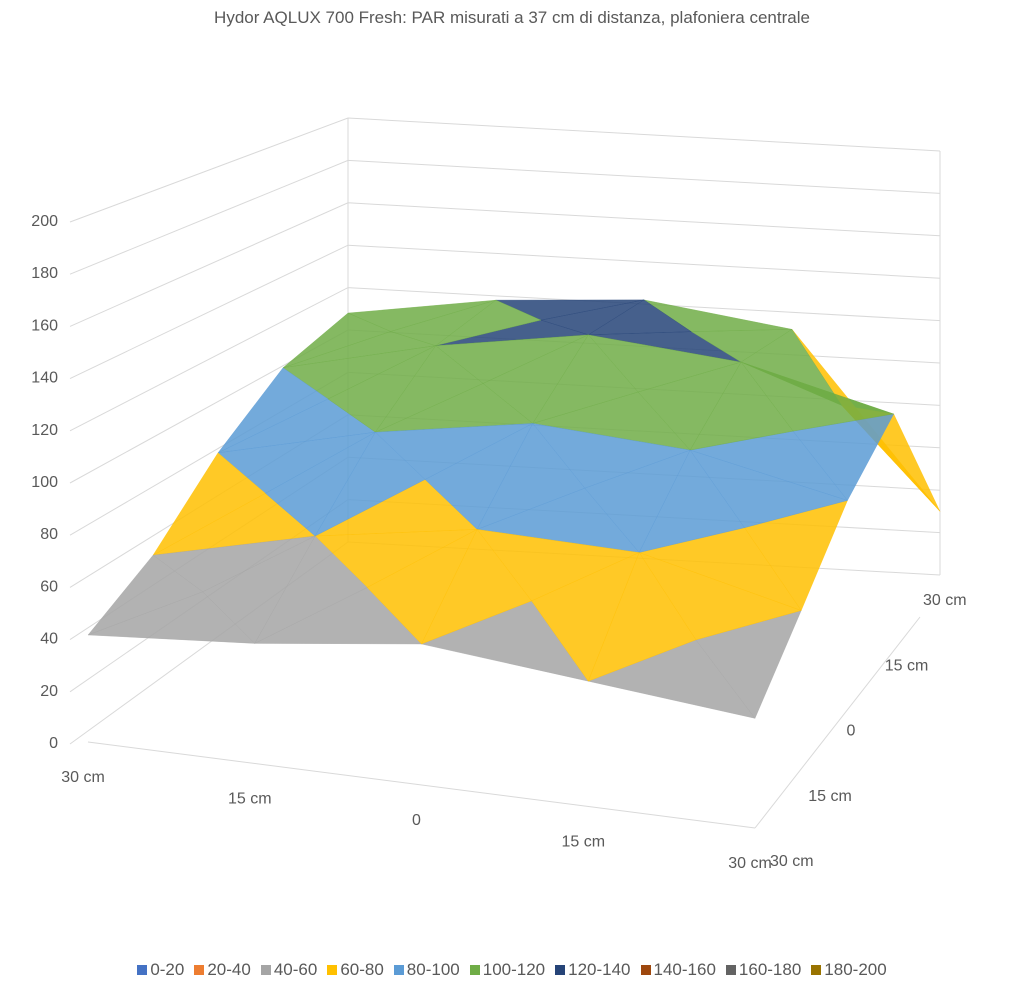 The height and width of the screenshot is (994, 1024). I want to click on x-tick-label: 0, so click(416, 820).